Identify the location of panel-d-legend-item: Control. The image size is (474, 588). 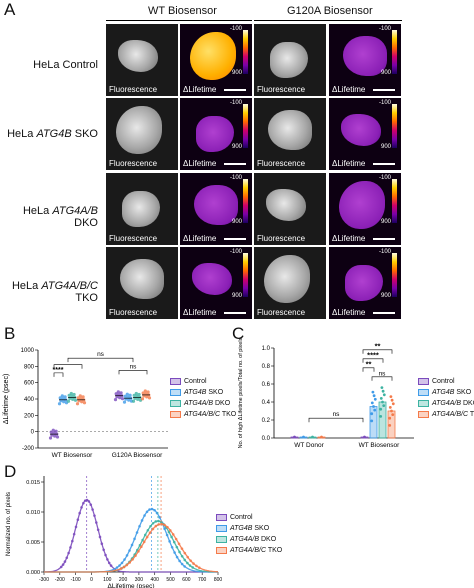
(249, 517).